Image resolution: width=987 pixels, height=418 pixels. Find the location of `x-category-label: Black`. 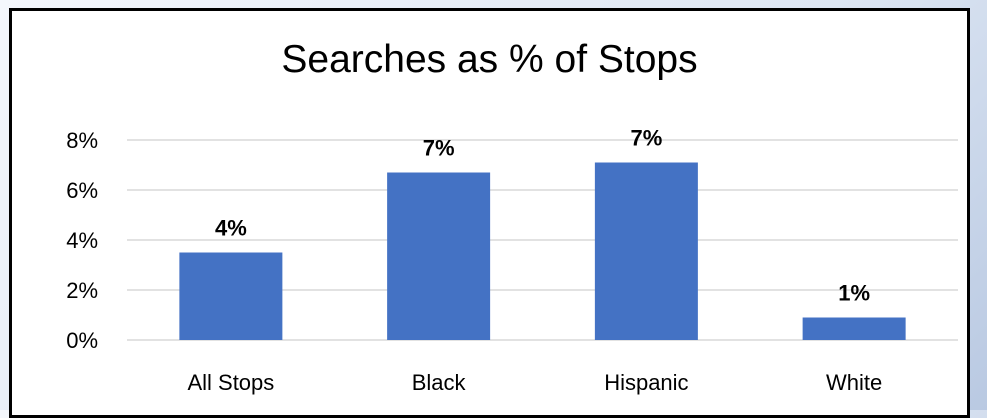

x-category-label: Black is located at coordinates (439, 382).